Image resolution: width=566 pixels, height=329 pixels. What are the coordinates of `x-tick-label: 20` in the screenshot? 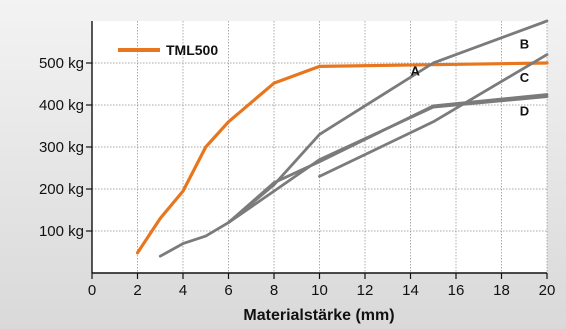 It's located at (547, 290).